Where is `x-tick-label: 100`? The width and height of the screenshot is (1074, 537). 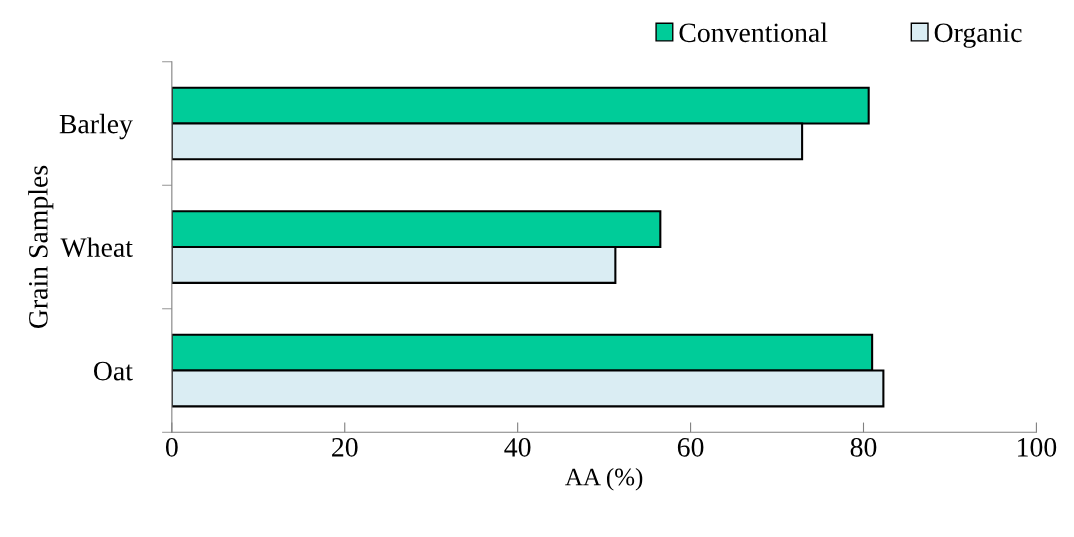 x-tick-label: 100 is located at coordinates (1037, 447).